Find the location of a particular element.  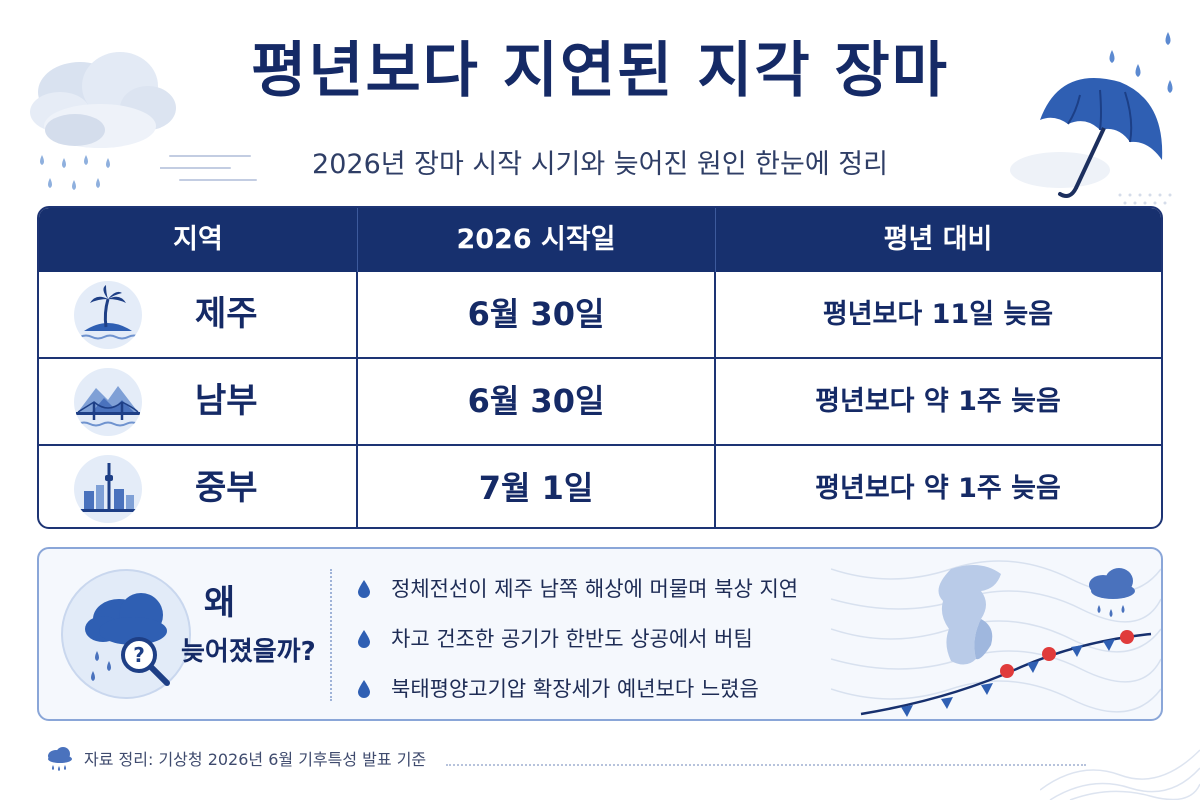

weather-map-illustration is located at coordinates (996, 638).